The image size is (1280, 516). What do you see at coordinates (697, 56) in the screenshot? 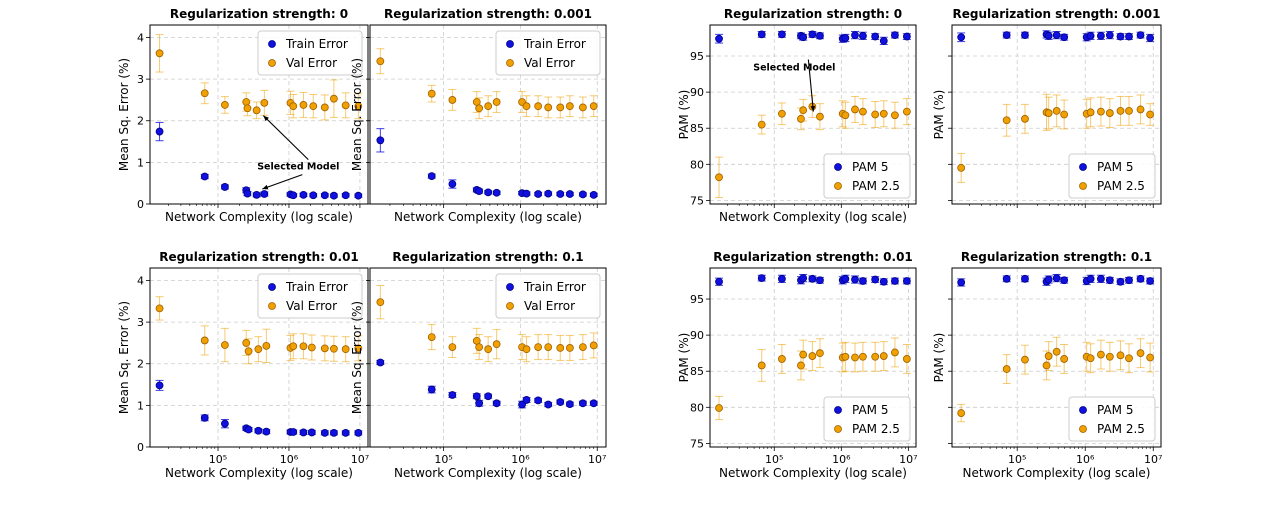
I see `y-tick-label: 95` at bounding box center [697, 56].